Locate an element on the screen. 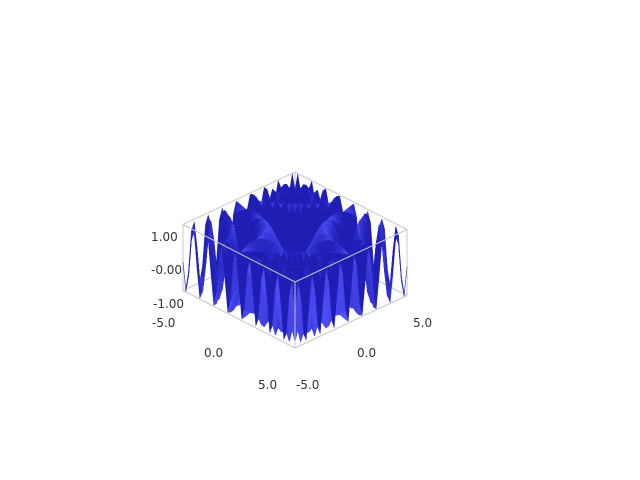  x-tick-label-end: 5.0 is located at coordinates (267, 385).